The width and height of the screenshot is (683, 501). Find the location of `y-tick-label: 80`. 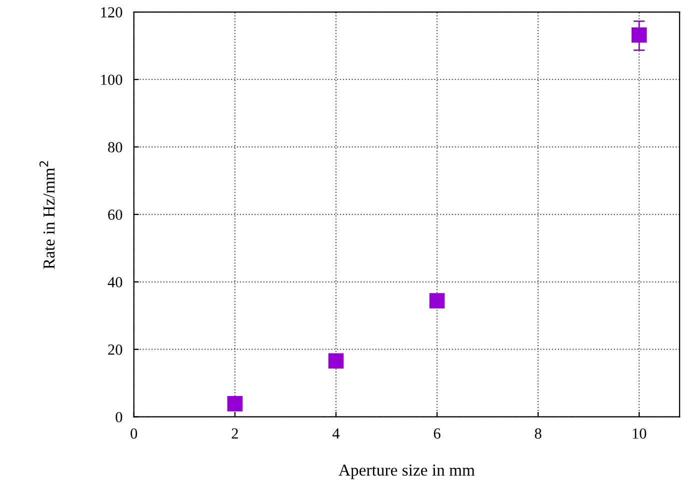

y-tick-label: 80 is located at coordinates (115, 147).